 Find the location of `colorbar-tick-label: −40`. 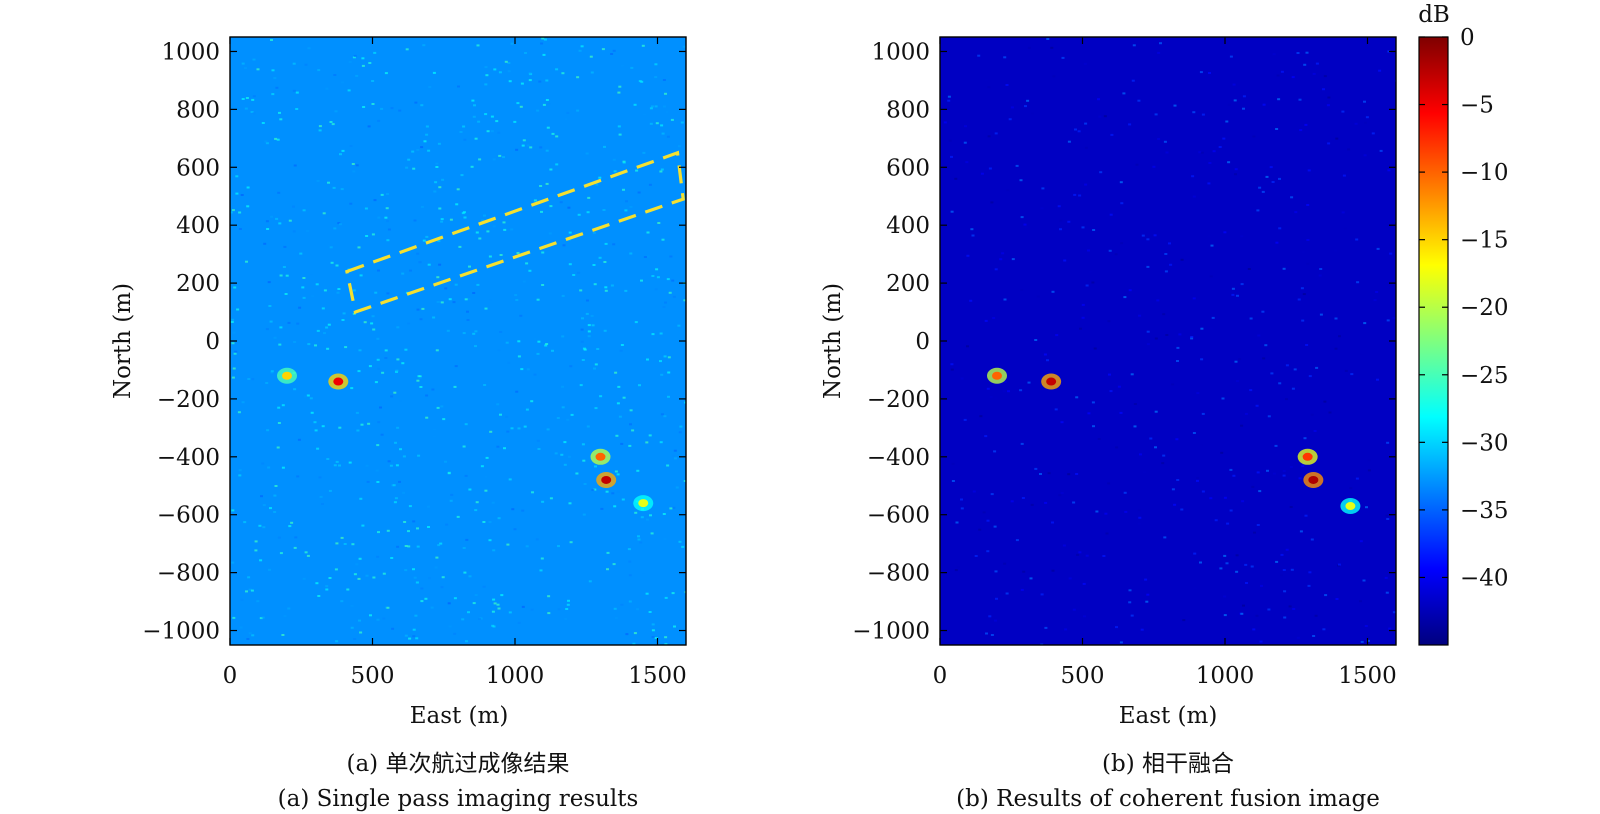

colorbar-tick-label: −40 is located at coordinates (1484, 578).